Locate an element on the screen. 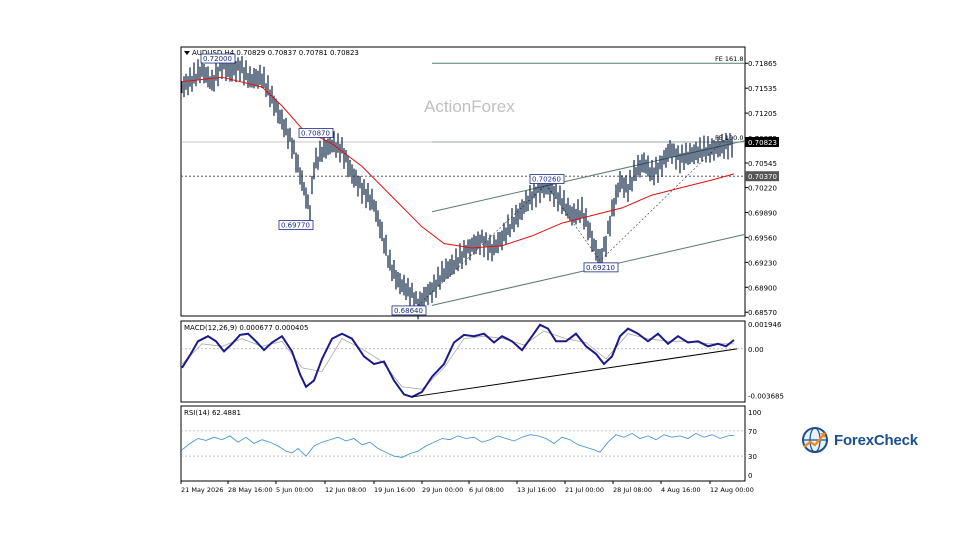 Image resolution: width=960 pixels, height=540 pixels. rsi-tick-label: 0 is located at coordinates (750, 476).